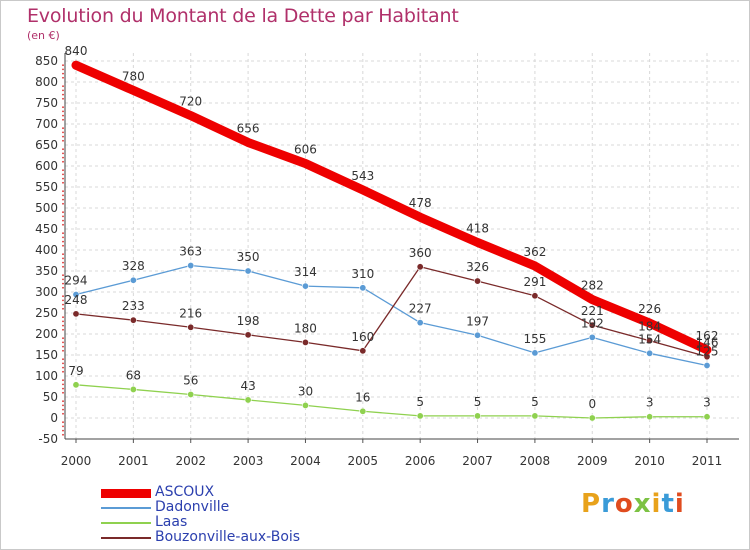  Describe the element at coordinates (535, 461) in the screenshot. I see `x-tick-label: 2008` at that location.